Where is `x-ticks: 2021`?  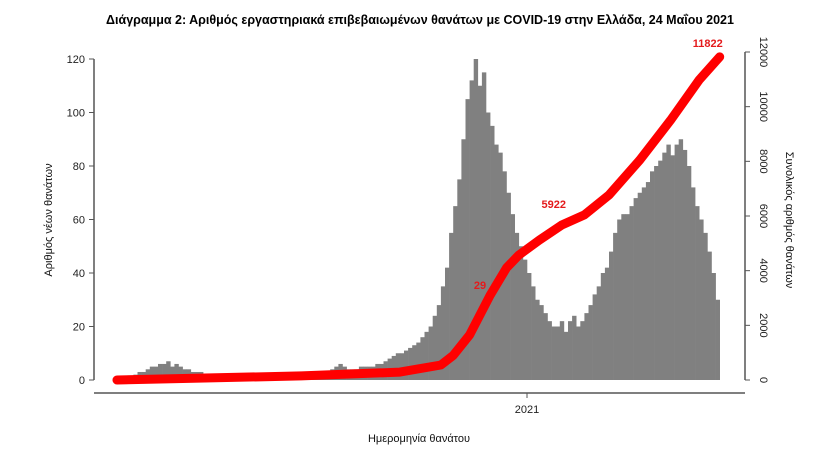
x-ticks: 2021 is located at coordinates (527, 404).